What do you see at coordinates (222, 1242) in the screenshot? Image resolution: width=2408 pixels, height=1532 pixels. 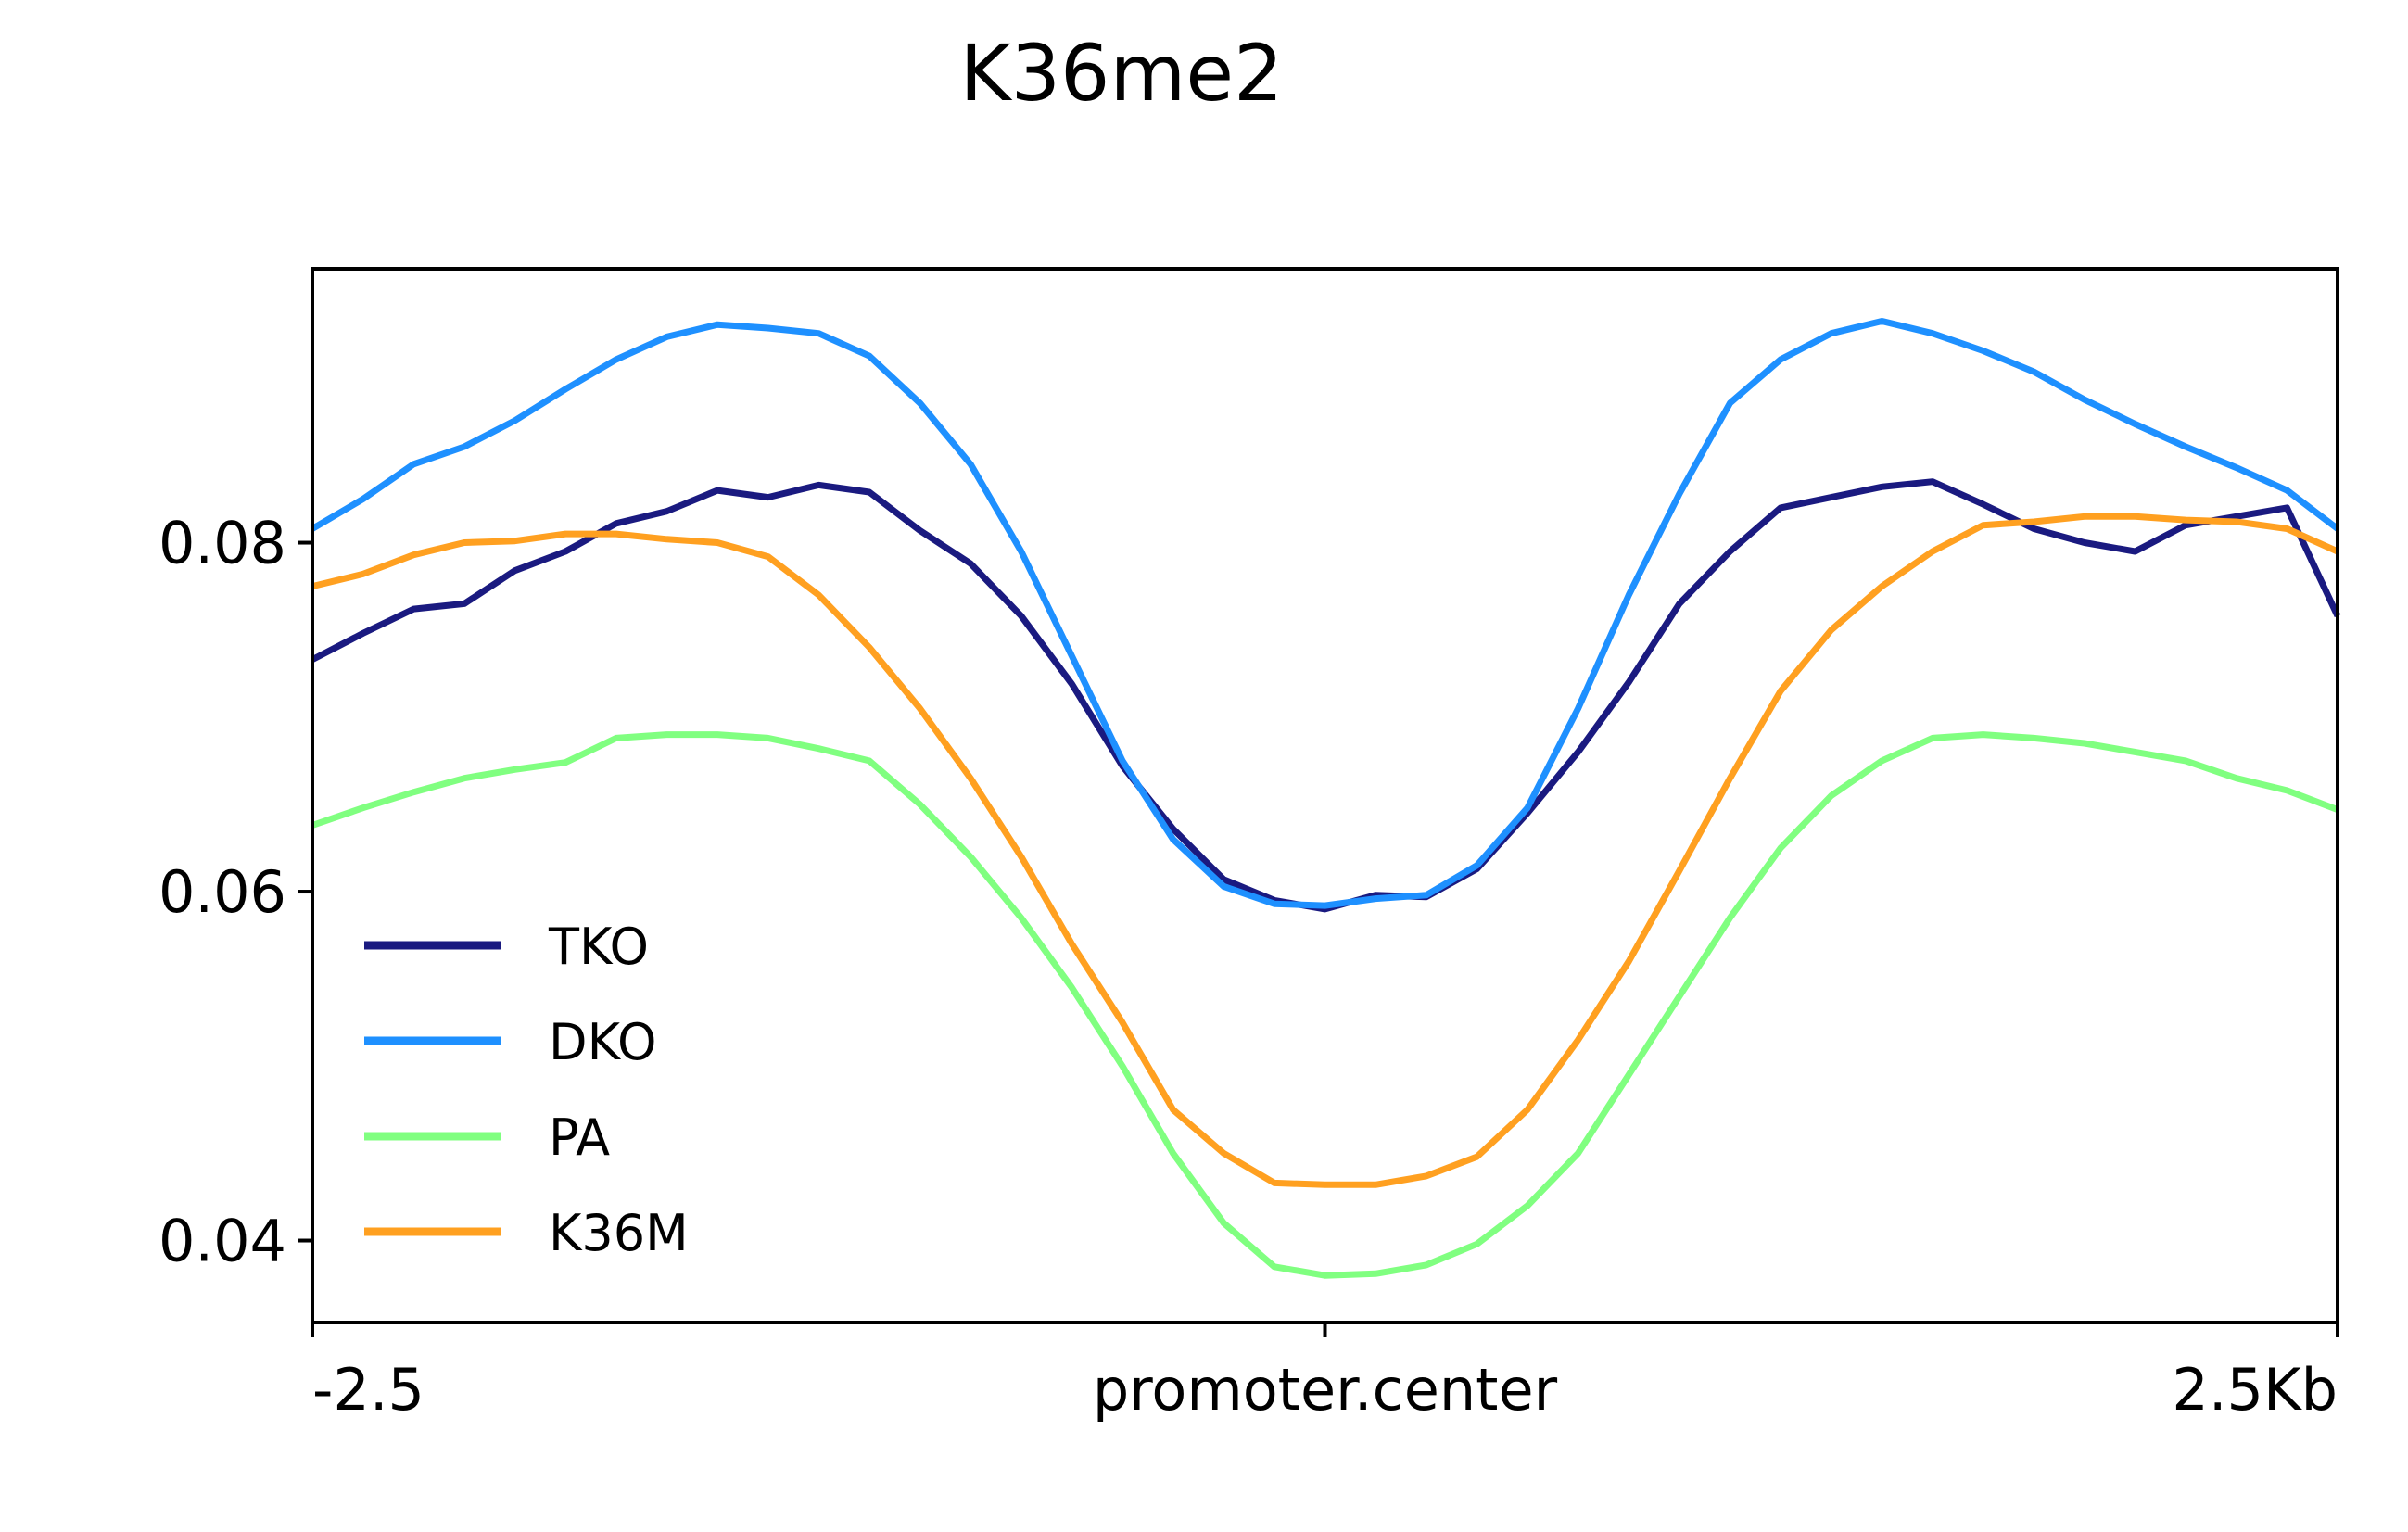 I see `y-tick-label: 0.04` at bounding box center [222, 1242].